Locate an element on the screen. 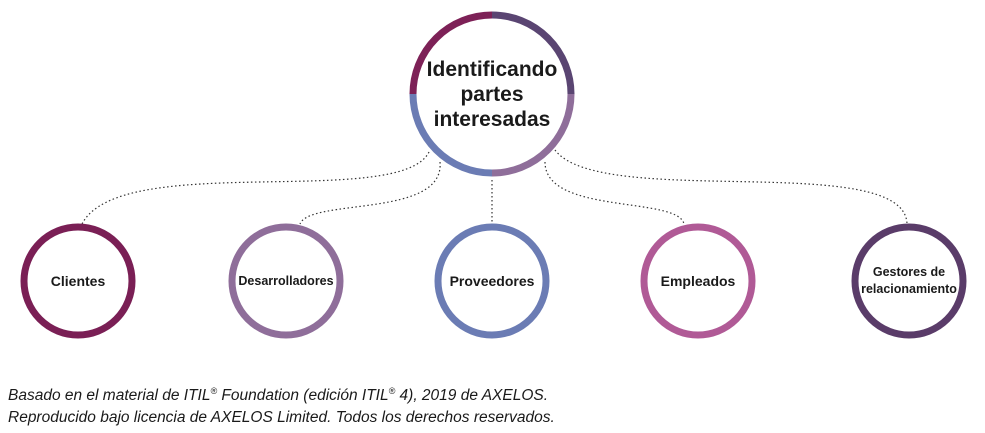 The width and height of the screenshot is (985, 433). gestores-label: Gestores de relacionamiento is located at coordinates (909, 280).